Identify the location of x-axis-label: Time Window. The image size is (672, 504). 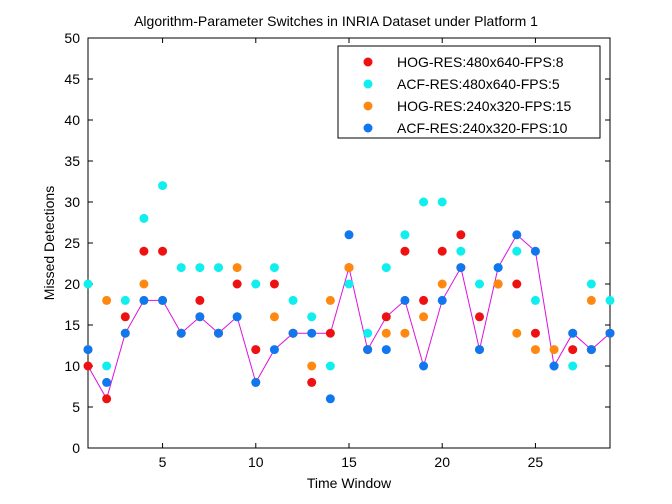
(349, 483).